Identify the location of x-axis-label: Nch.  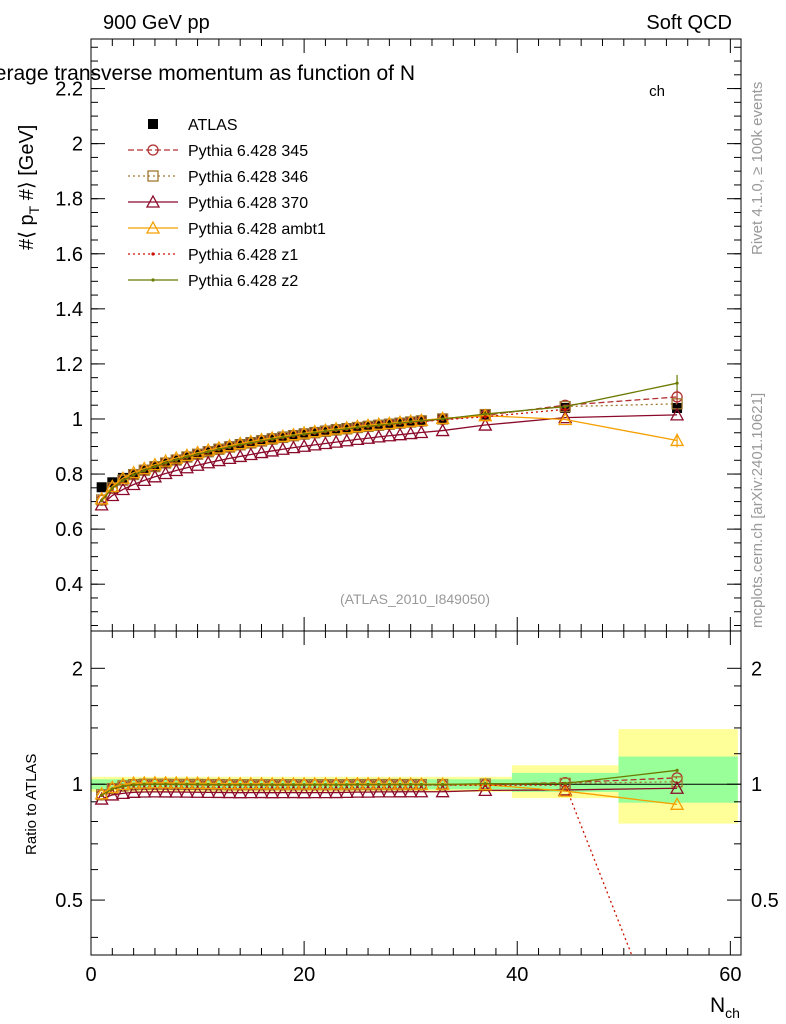
(725, 1007).